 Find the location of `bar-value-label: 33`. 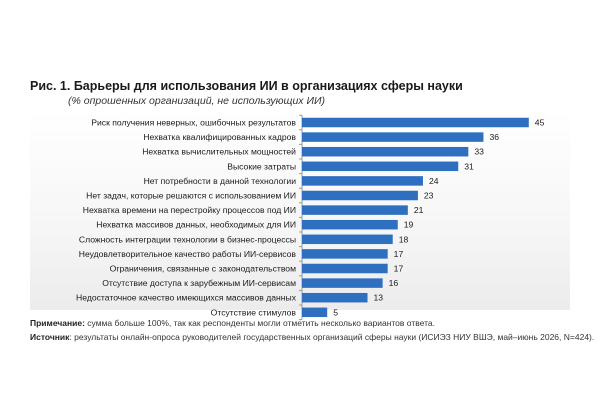

bar-value-label: 33 is located at coordinates (479, 152).